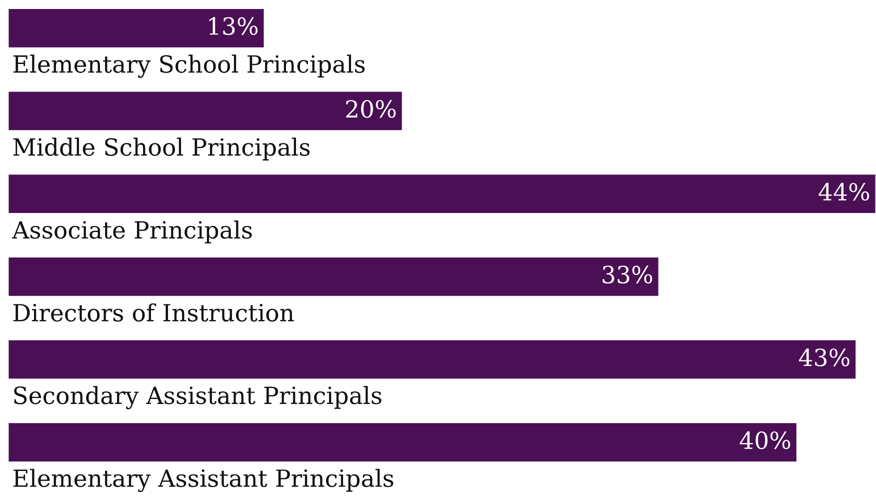 The width and height of the screenshot is (876, 497). Describe the element at coordinates (765, 440) in the screenshot. I see `data-label: 40%` at that location.